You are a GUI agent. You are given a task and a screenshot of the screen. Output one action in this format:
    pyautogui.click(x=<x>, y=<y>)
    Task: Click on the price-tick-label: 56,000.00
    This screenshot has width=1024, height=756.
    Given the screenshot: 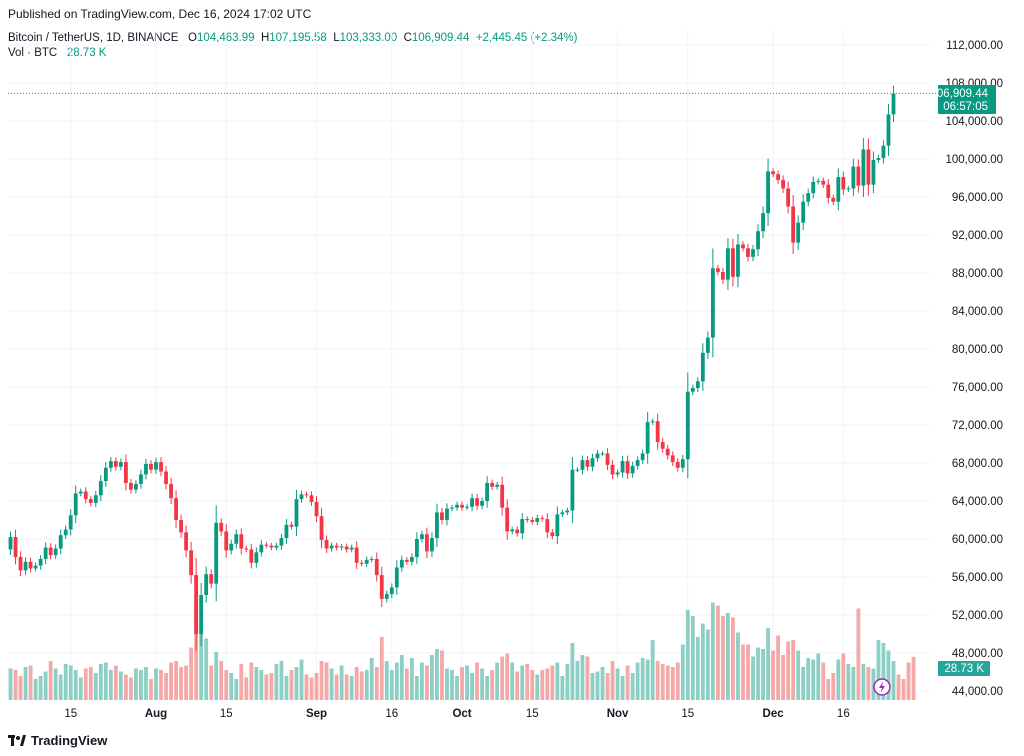 What is the action you would take?
    pyautogui.click(x=977, y=578)
    